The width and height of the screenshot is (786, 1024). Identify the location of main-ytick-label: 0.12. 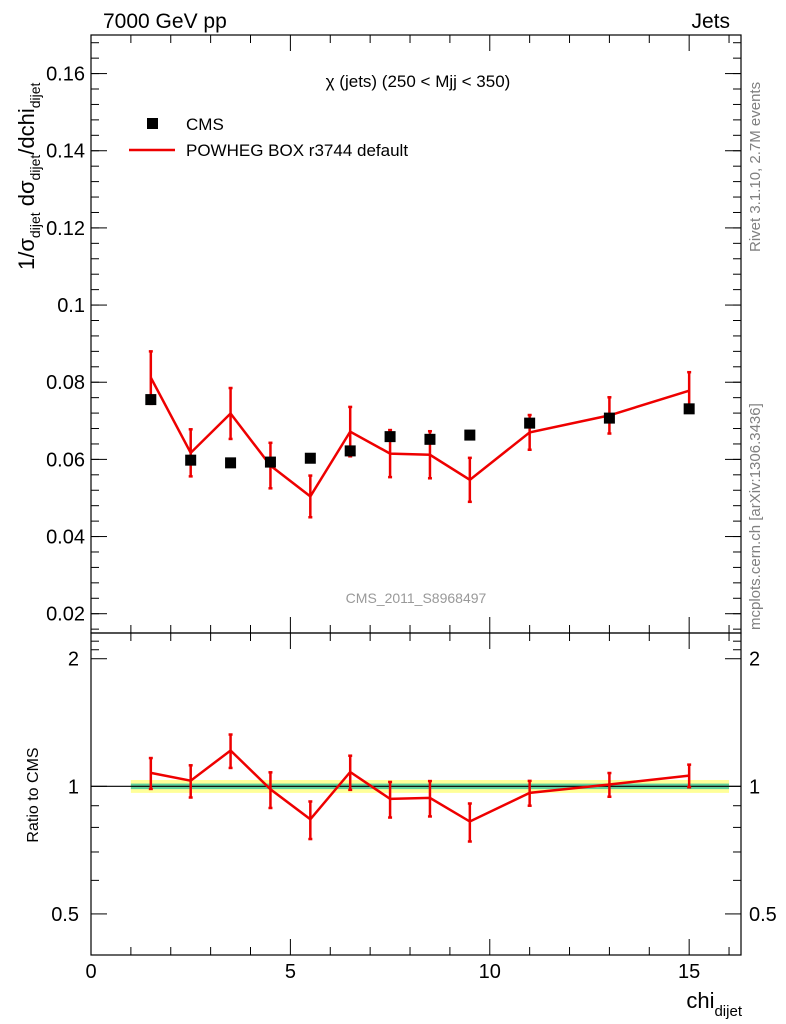
(65, 229).